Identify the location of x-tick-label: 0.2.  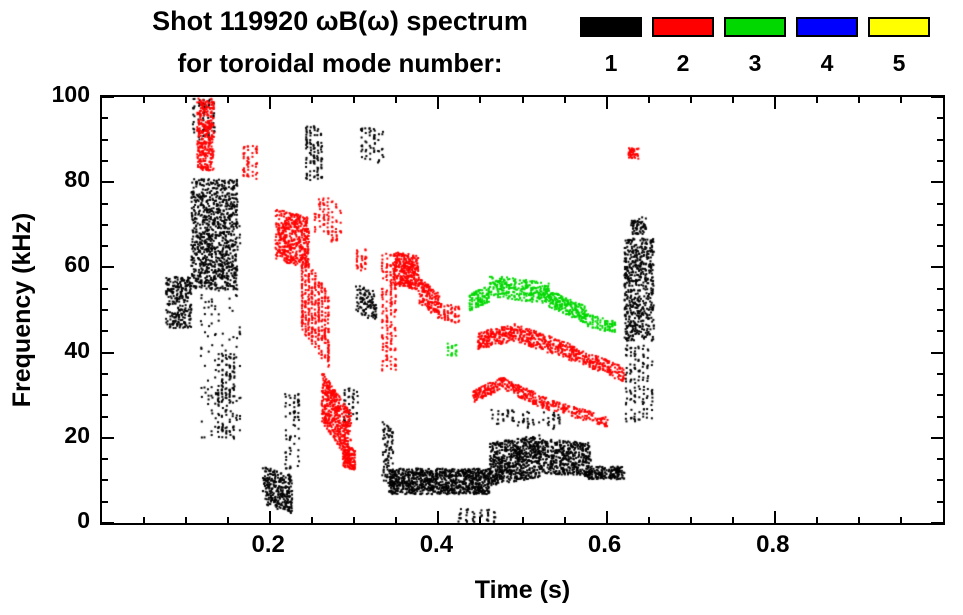
(268, 544).